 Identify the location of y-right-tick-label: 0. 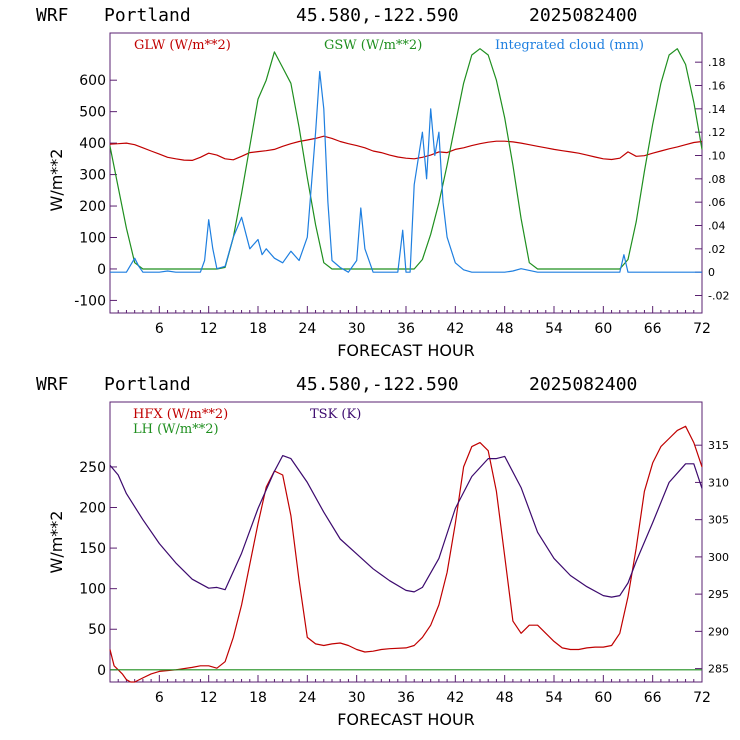
(711, 272).